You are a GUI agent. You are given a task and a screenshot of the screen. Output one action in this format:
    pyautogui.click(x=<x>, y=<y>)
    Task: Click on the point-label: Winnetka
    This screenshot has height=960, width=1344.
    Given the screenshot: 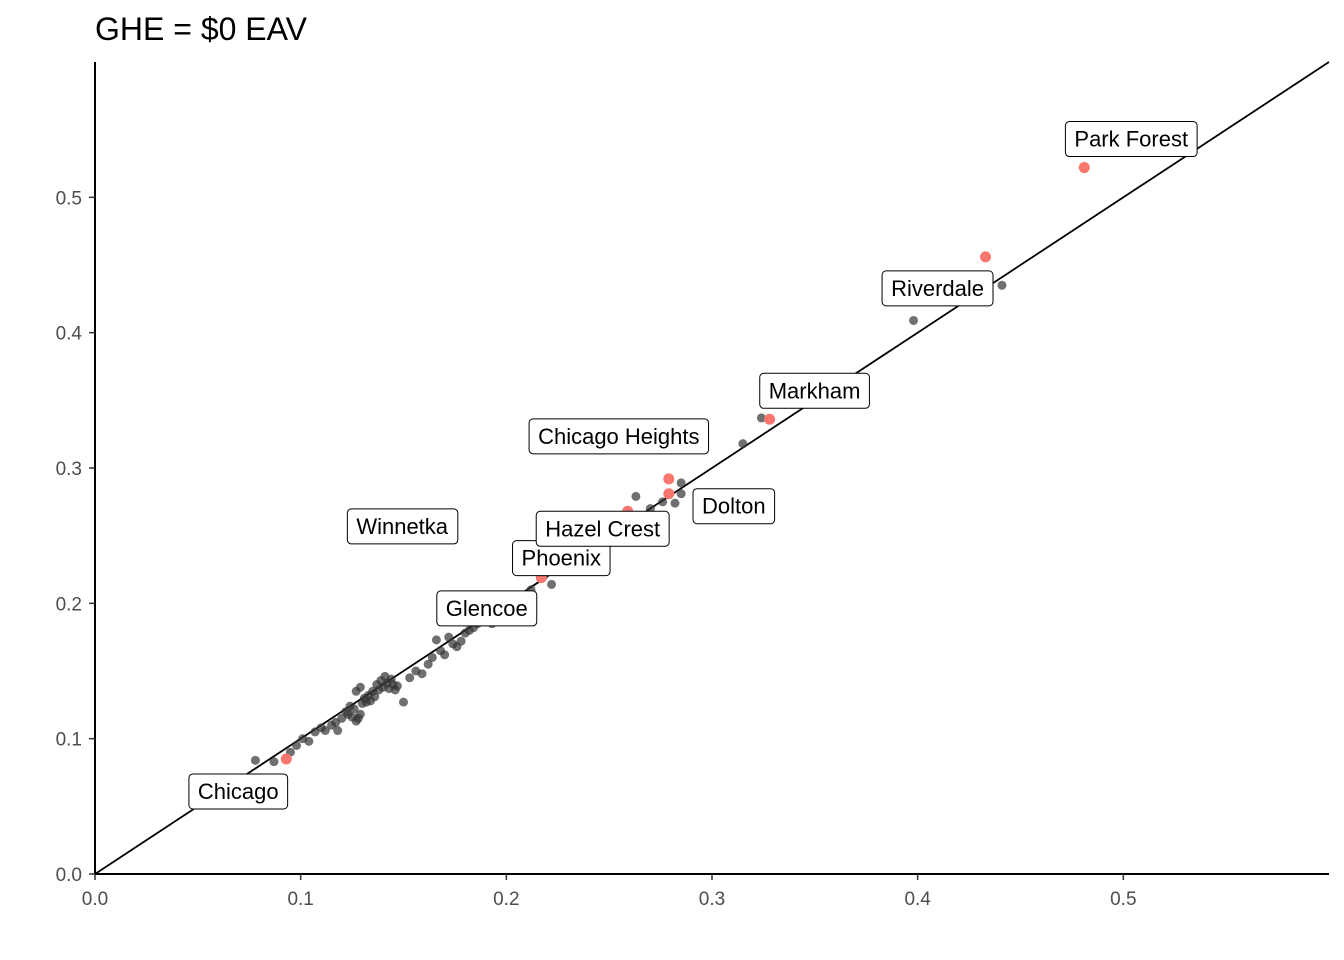 What is the action you would take?
    pyautogui.click(x=402, y=526)
    